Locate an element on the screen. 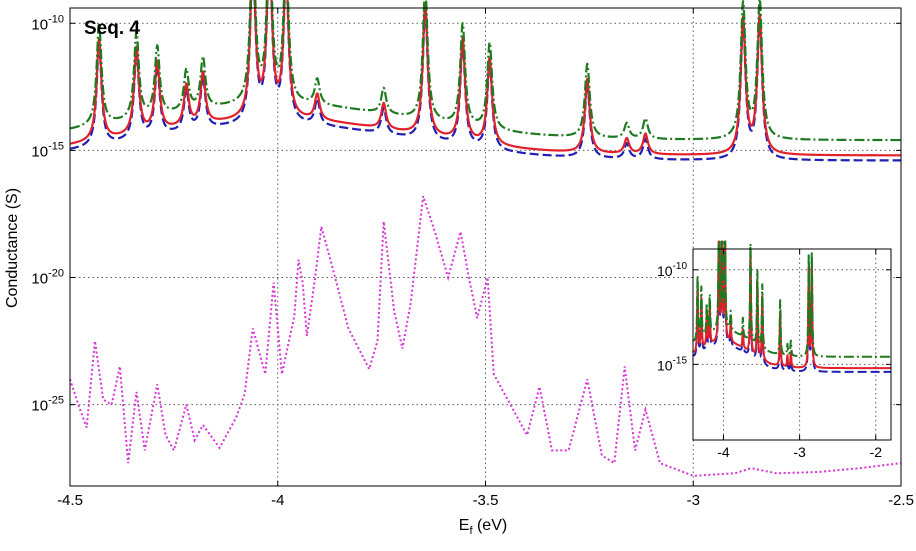 Image resolution: width=916 pixels, height=551 pixels. y-tick-exponent: -25 is located at coordinates (56, 401).